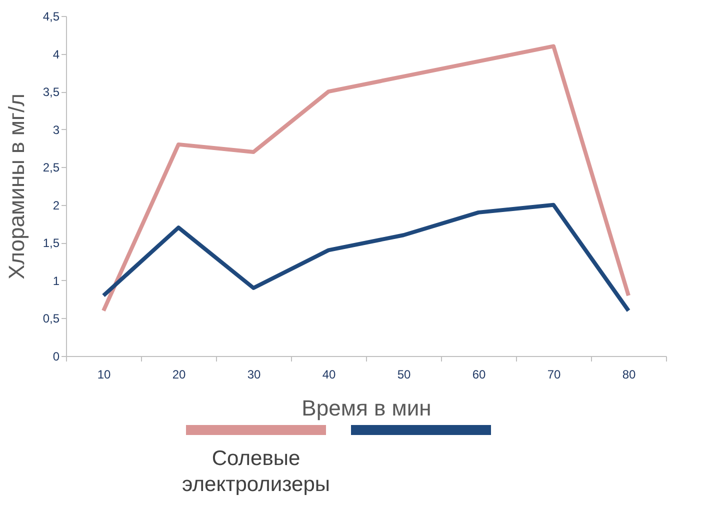 This screenshot has width=722, height=526. I want to click on x-tick-label: 20, so click(179, 375).